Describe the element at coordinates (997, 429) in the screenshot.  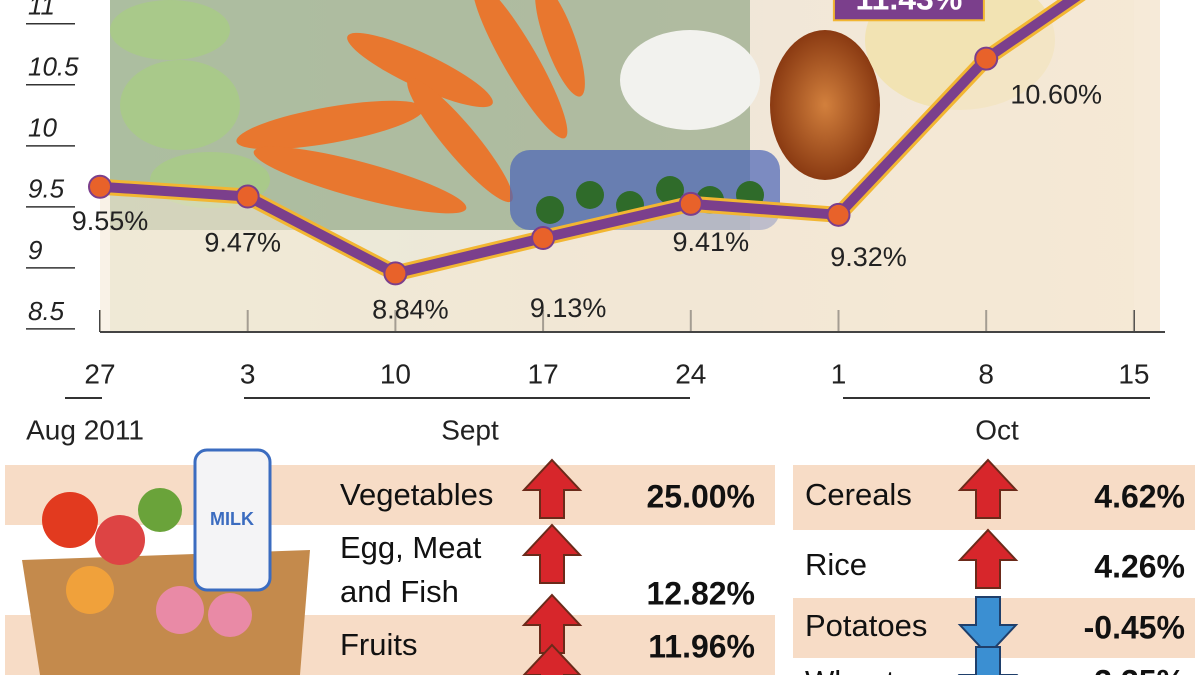
I see `group-label: Oct` at that location.